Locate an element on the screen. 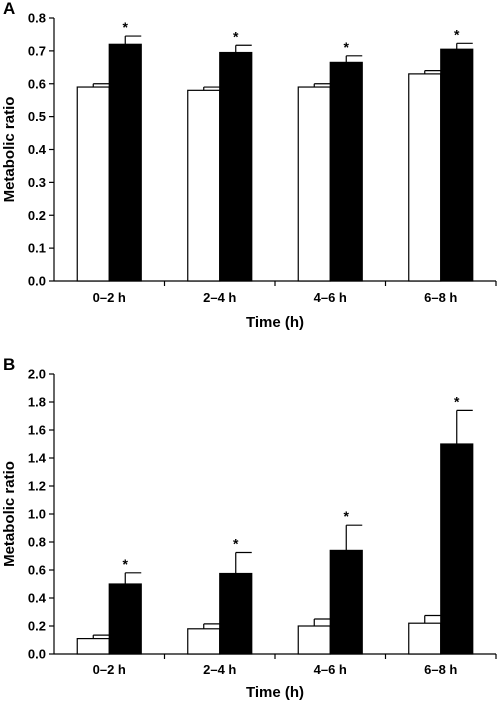 The width and height of the screenshot is (501, 702). y-tick-label: 2.0 is located at coordinates (37, 374).